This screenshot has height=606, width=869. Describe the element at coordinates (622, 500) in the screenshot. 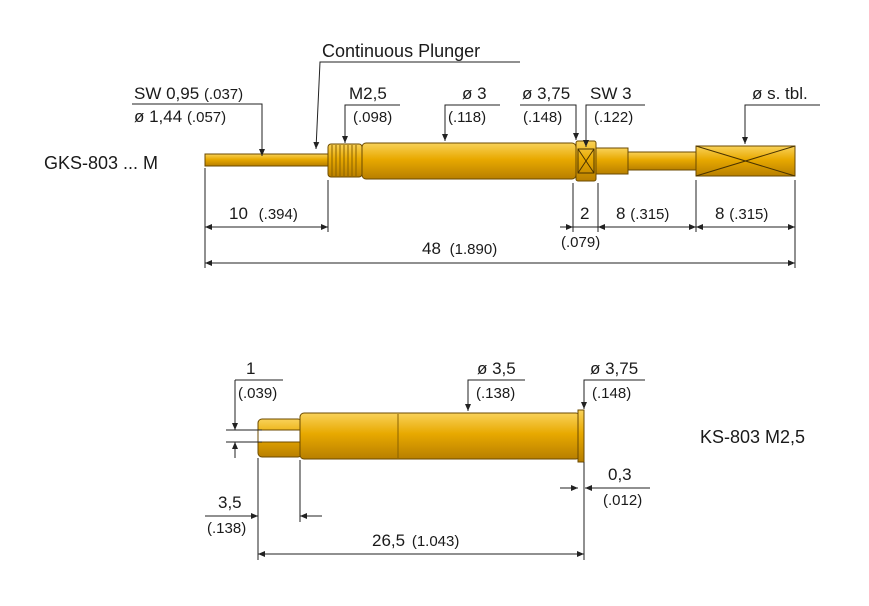

I see `label-03-in: (.012)` at that location.